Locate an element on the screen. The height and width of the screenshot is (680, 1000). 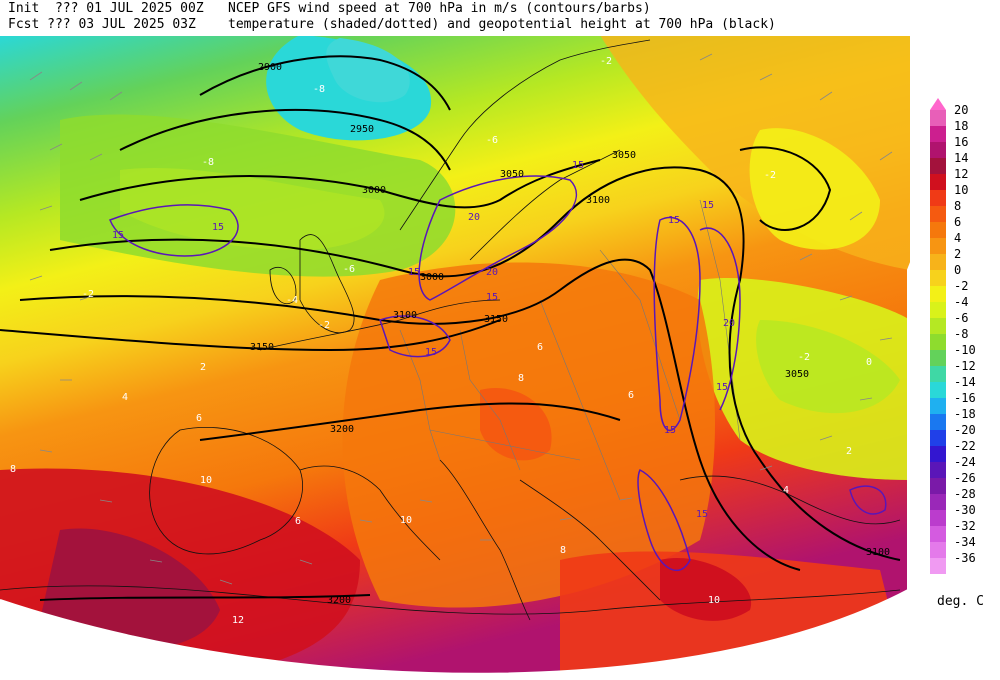
temp-label: 2 is located at coordinates (203, 367).